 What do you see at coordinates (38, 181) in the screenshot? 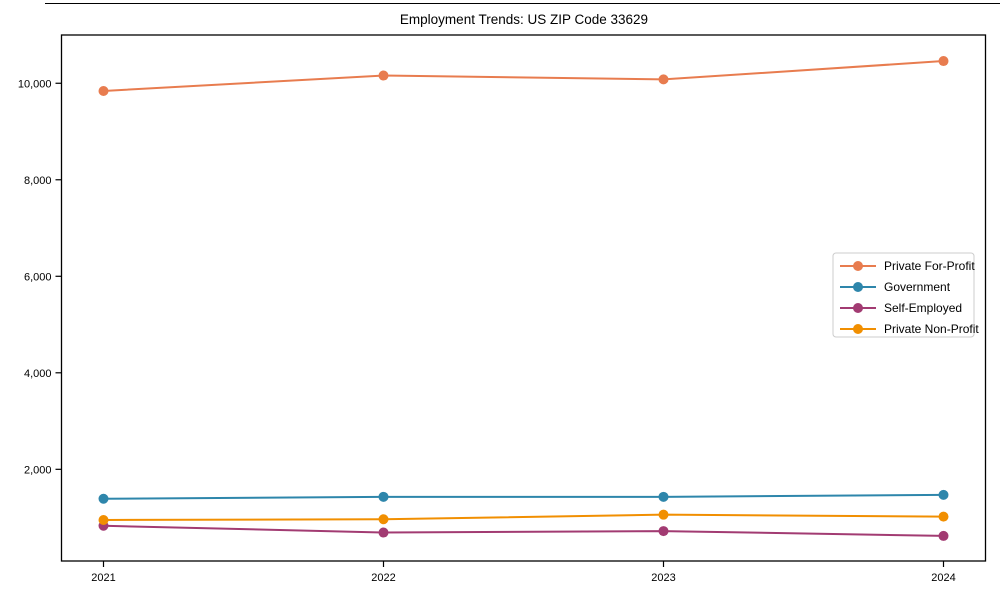
I see `y-tick-label: 8,000` at bounding box center [38, 181].